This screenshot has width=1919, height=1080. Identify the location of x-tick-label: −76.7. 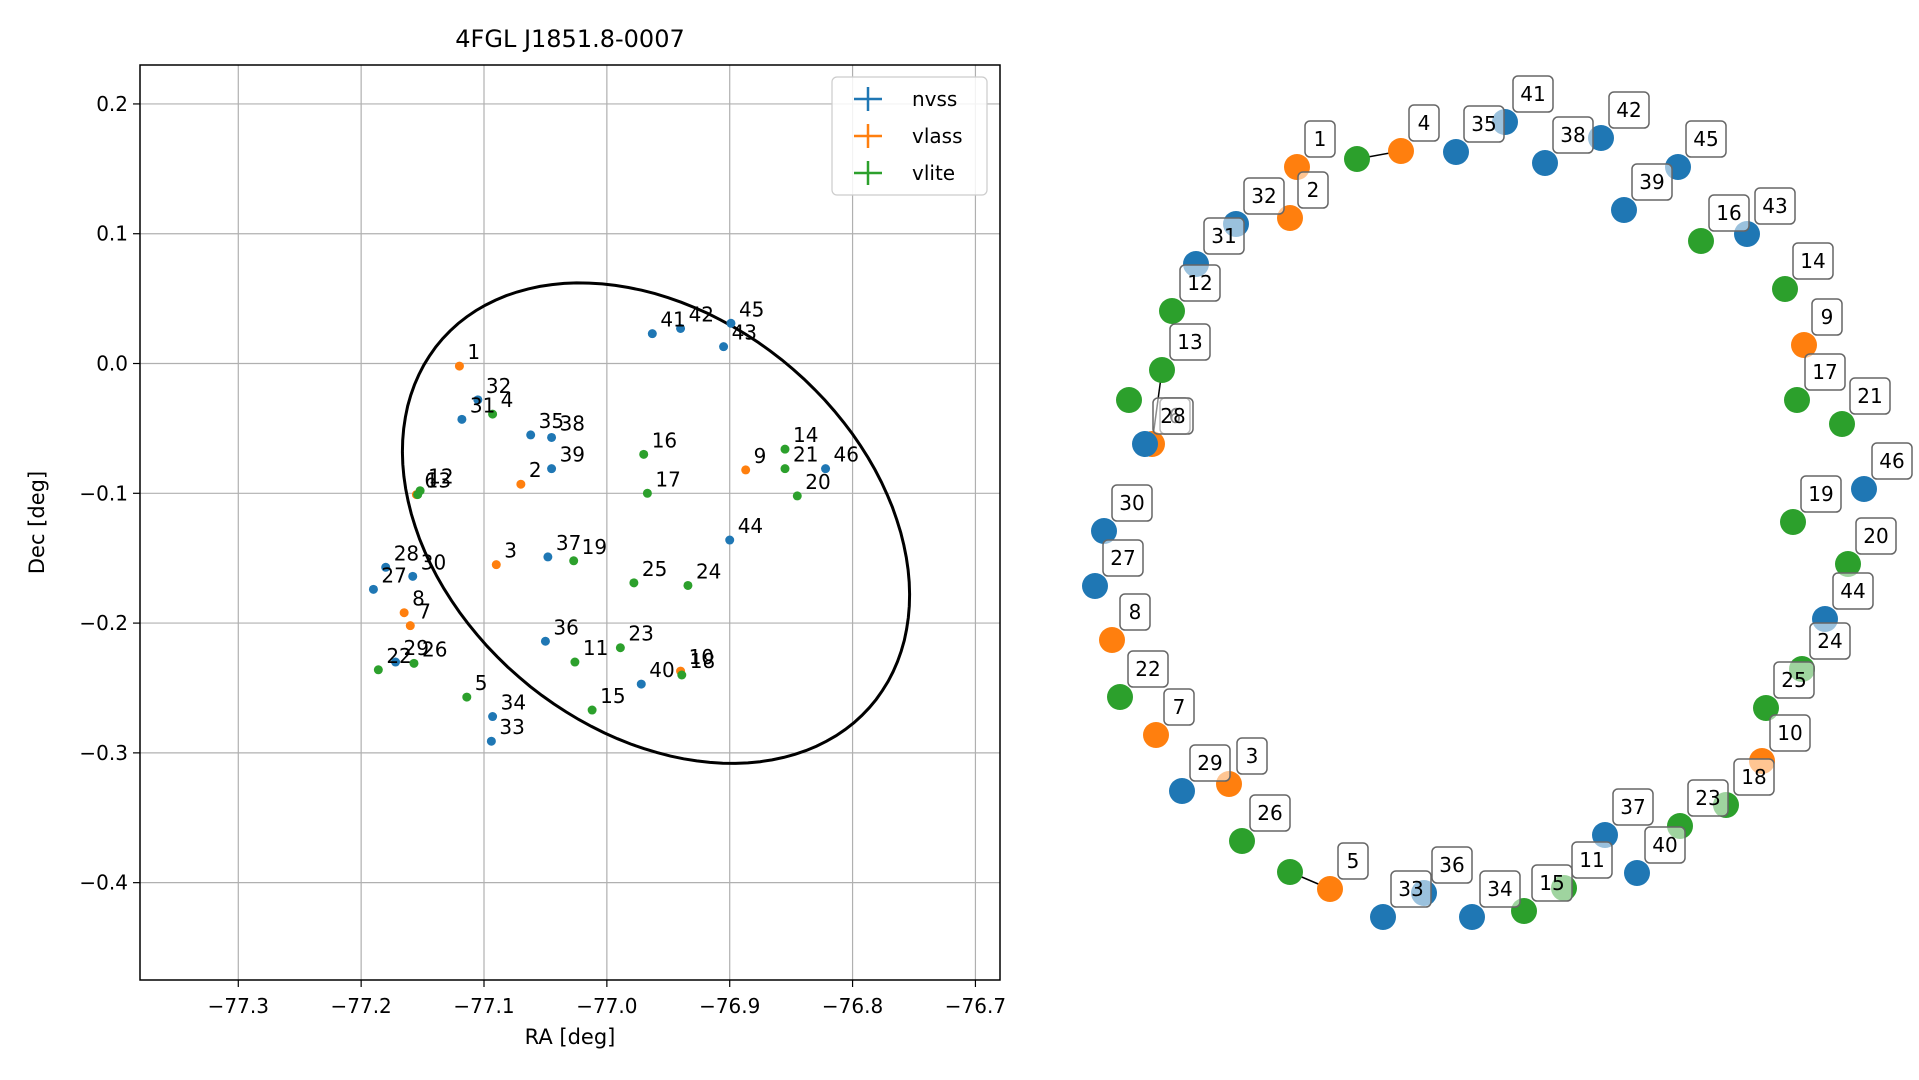
(975, 1006).